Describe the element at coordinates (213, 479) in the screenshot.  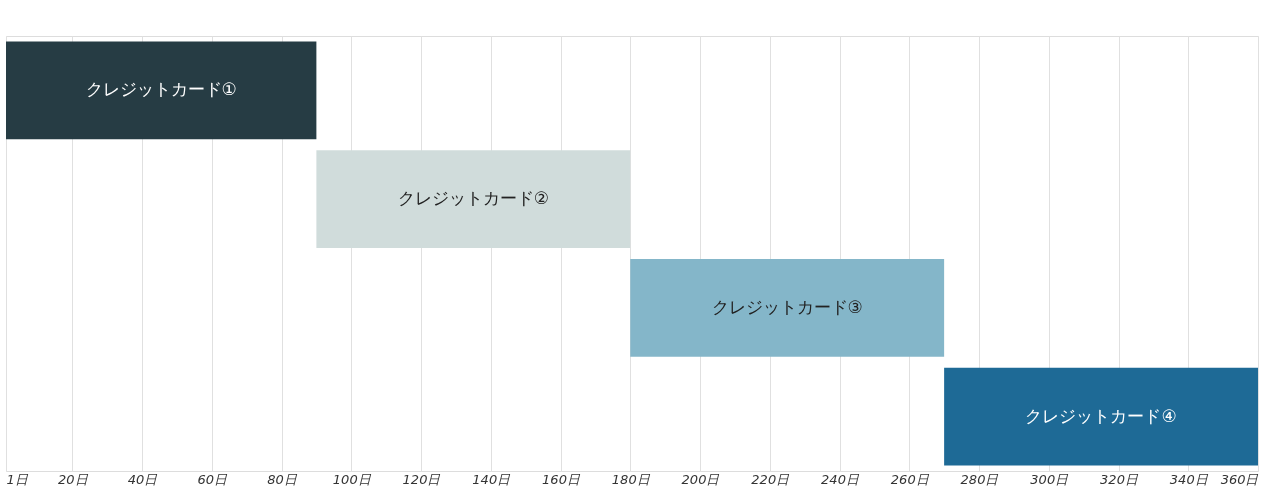
I see `x-tick-label: 60日` at that location.